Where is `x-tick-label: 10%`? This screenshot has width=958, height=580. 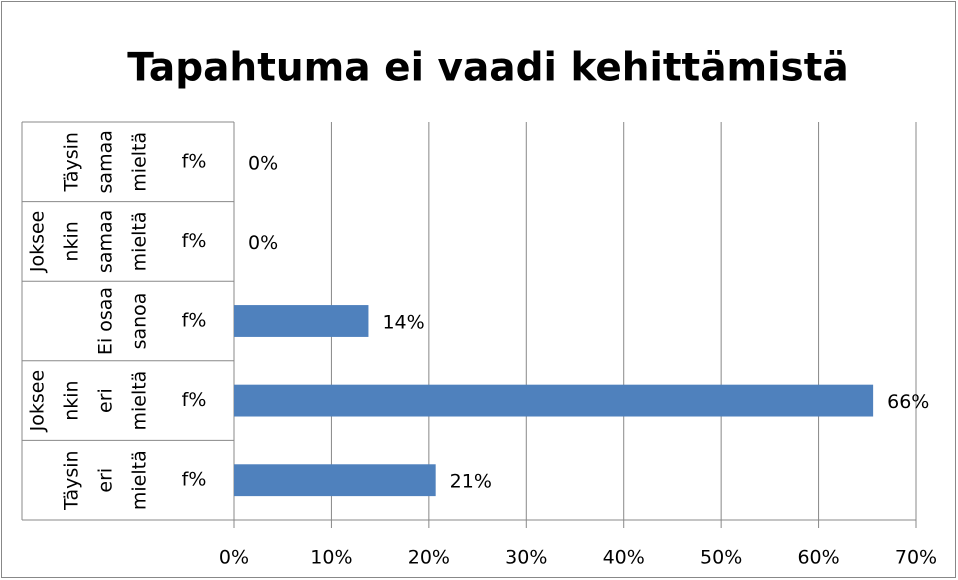 x-tick-label: 10% is located at coordinates (331, 558).